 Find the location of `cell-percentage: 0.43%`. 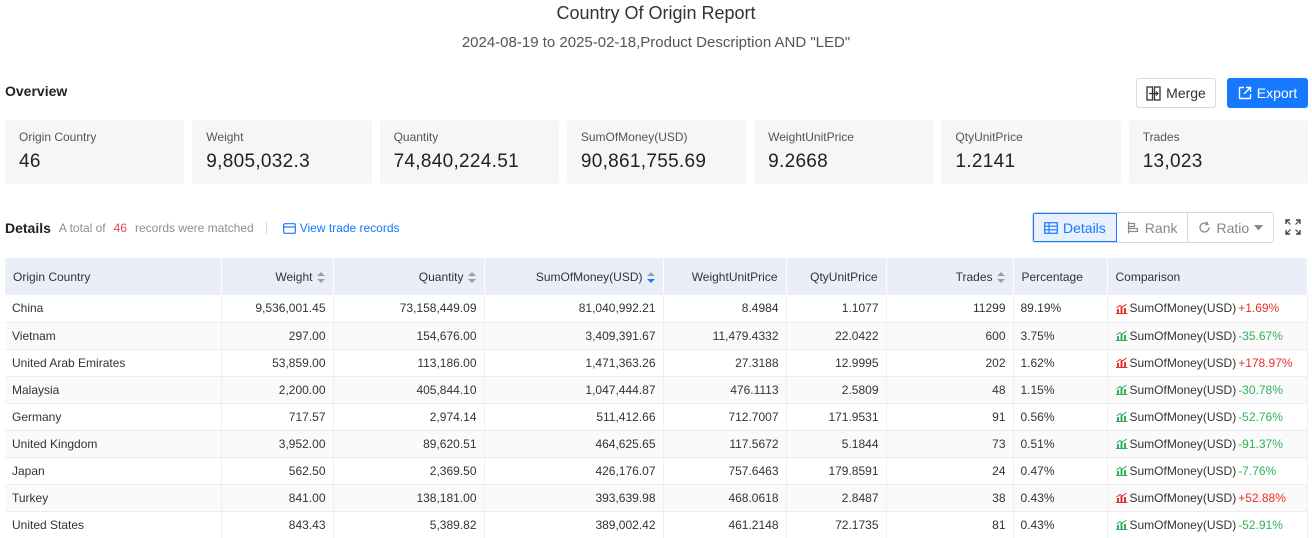

cell-percentage: 0.43% is located at coordinates (1060, 498).